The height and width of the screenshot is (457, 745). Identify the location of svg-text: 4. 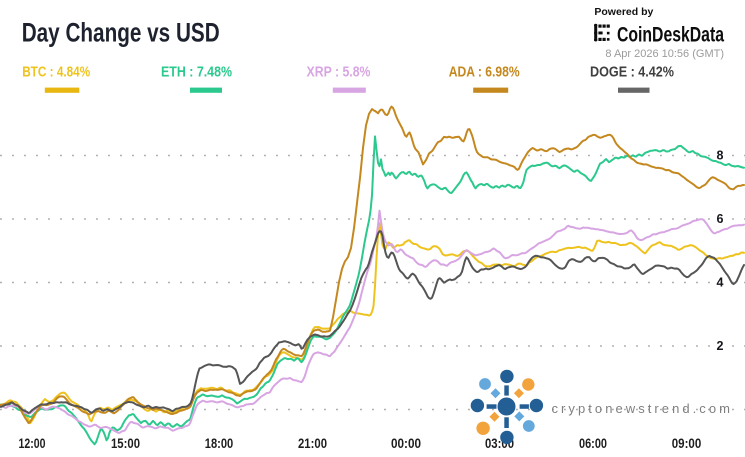
(720, 283).